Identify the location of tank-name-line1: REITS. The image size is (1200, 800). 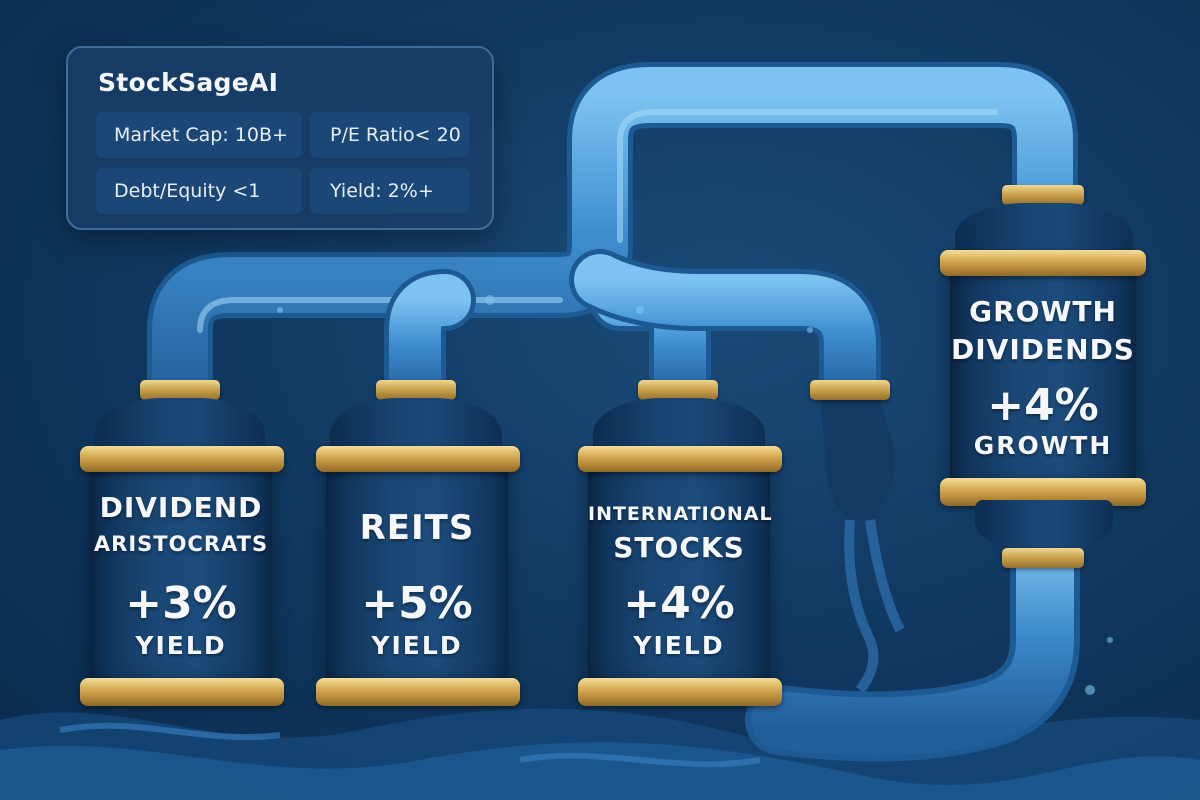
(417, 528).